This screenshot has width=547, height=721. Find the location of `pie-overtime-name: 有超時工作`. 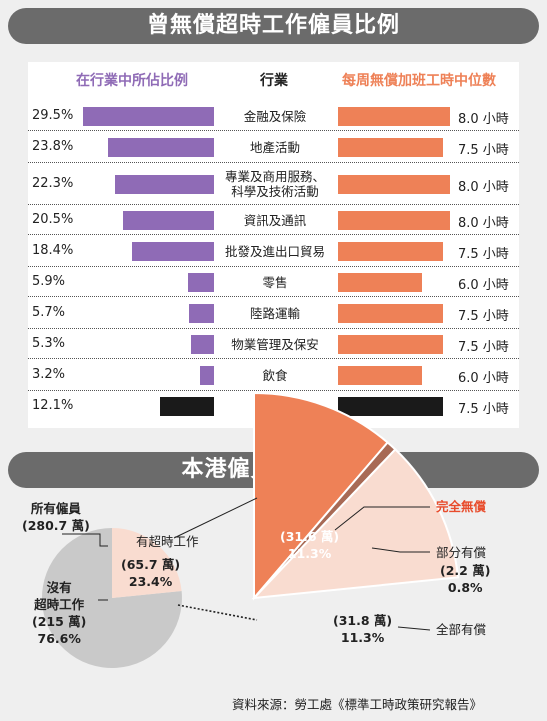

pie-overtime-name: 有超時工作 is located at coordinates (167, 541).